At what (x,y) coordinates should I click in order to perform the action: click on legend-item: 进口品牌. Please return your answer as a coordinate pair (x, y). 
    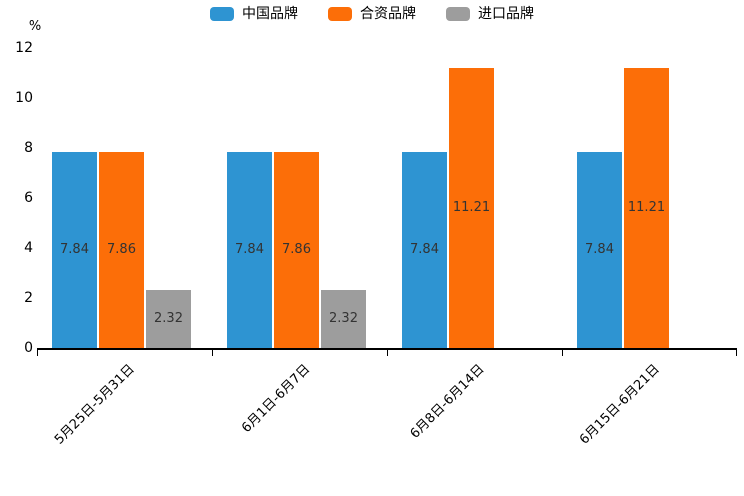
    Looking at the image, I should click on (490, 14).